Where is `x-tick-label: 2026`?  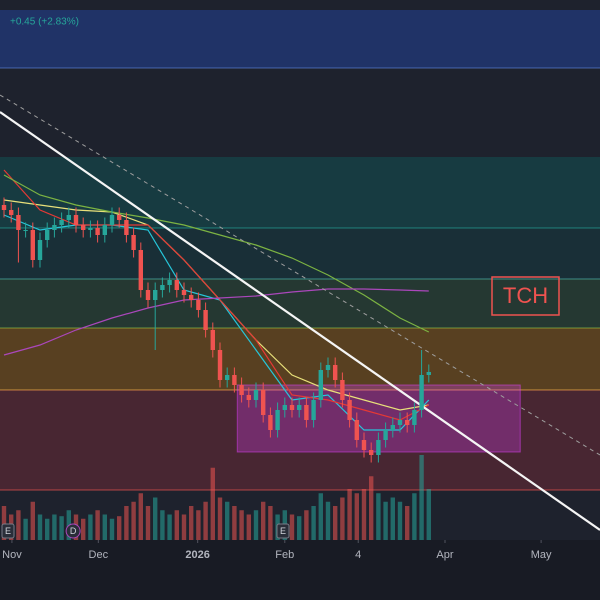 x-tick-label: 2026 is located at coordinates (197, 555).